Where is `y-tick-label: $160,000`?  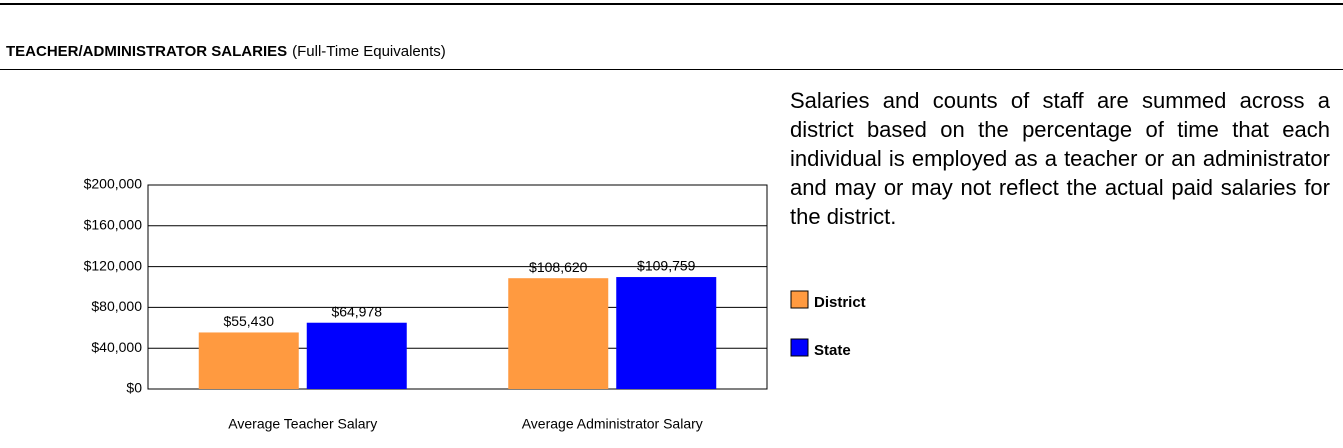 y-tick-label: $160,000 is located at coordinates (113, 225).